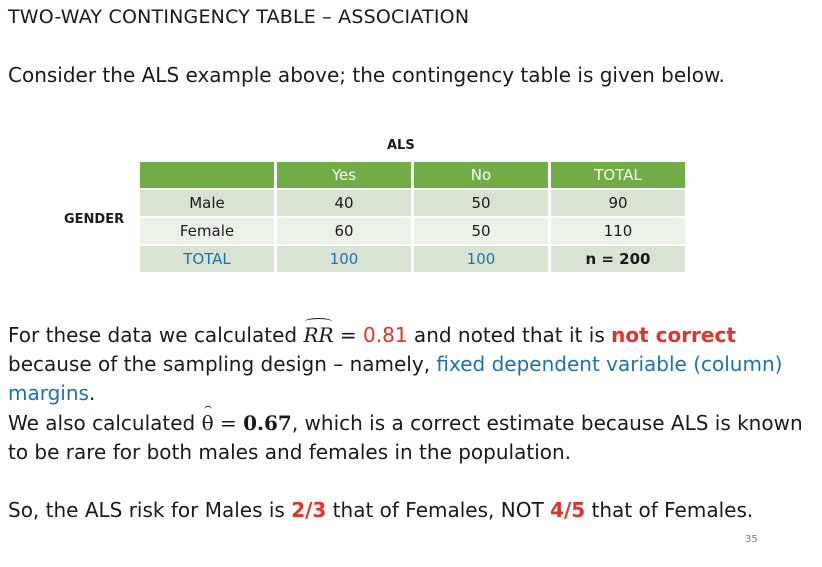 The width and height of the screenshot is (822, 567). I want to click on p2-equals: =, so click(228, 423).